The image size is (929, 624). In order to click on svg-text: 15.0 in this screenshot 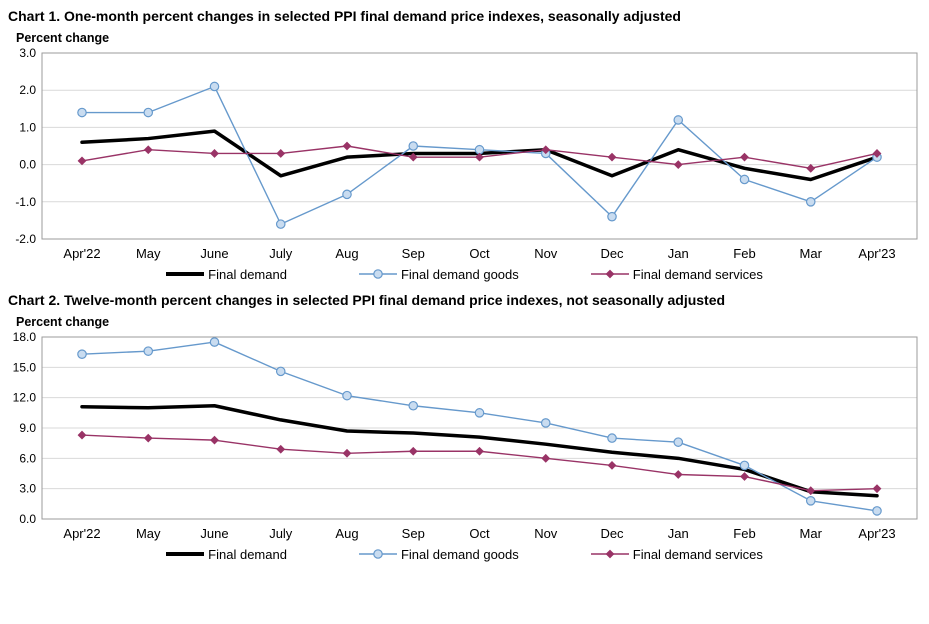, I will do `click(25, 367)`.